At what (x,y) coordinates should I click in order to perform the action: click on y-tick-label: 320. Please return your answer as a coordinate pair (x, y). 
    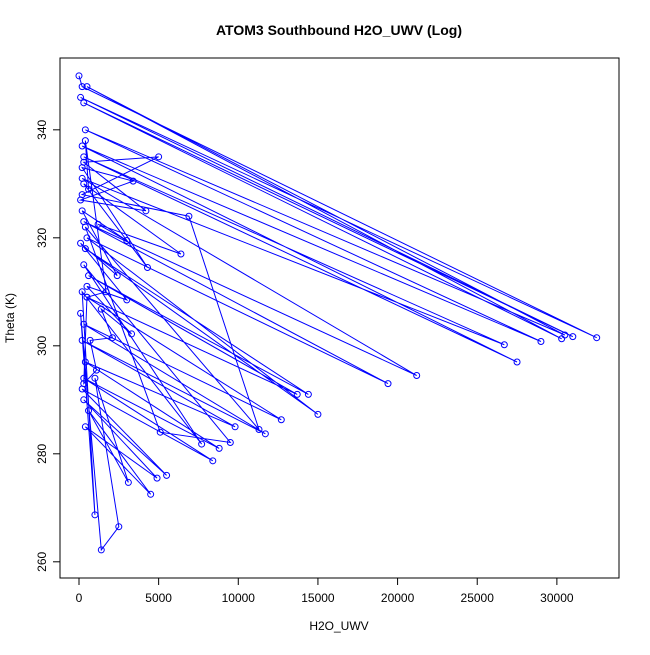
    Looking at the image, I should click on (42, 237).